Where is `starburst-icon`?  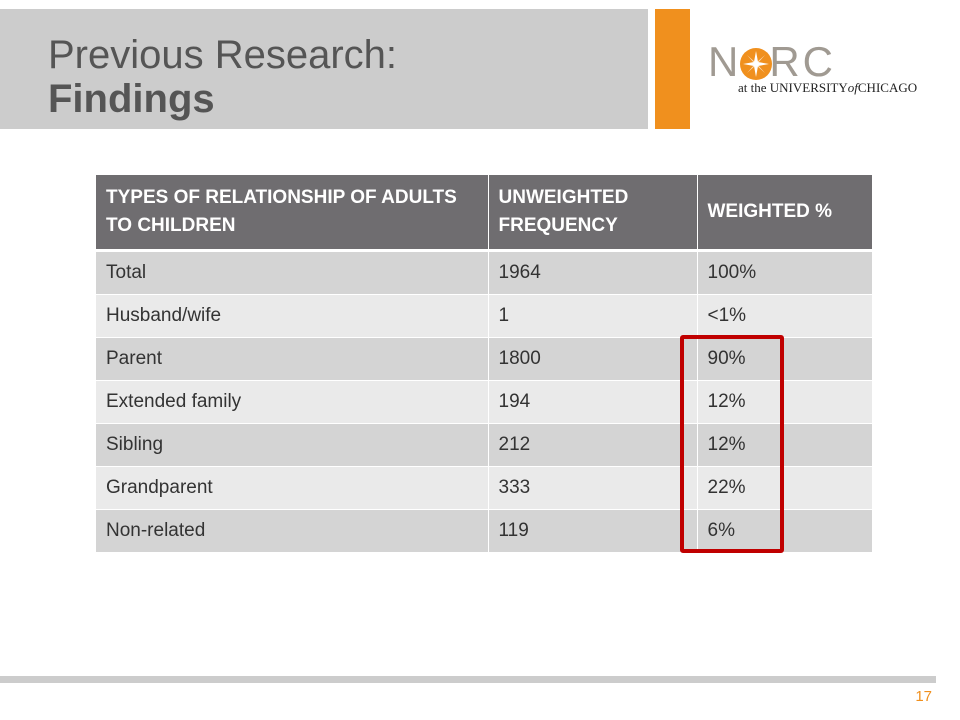
starburst-icon is located at coordinates (756, 64).